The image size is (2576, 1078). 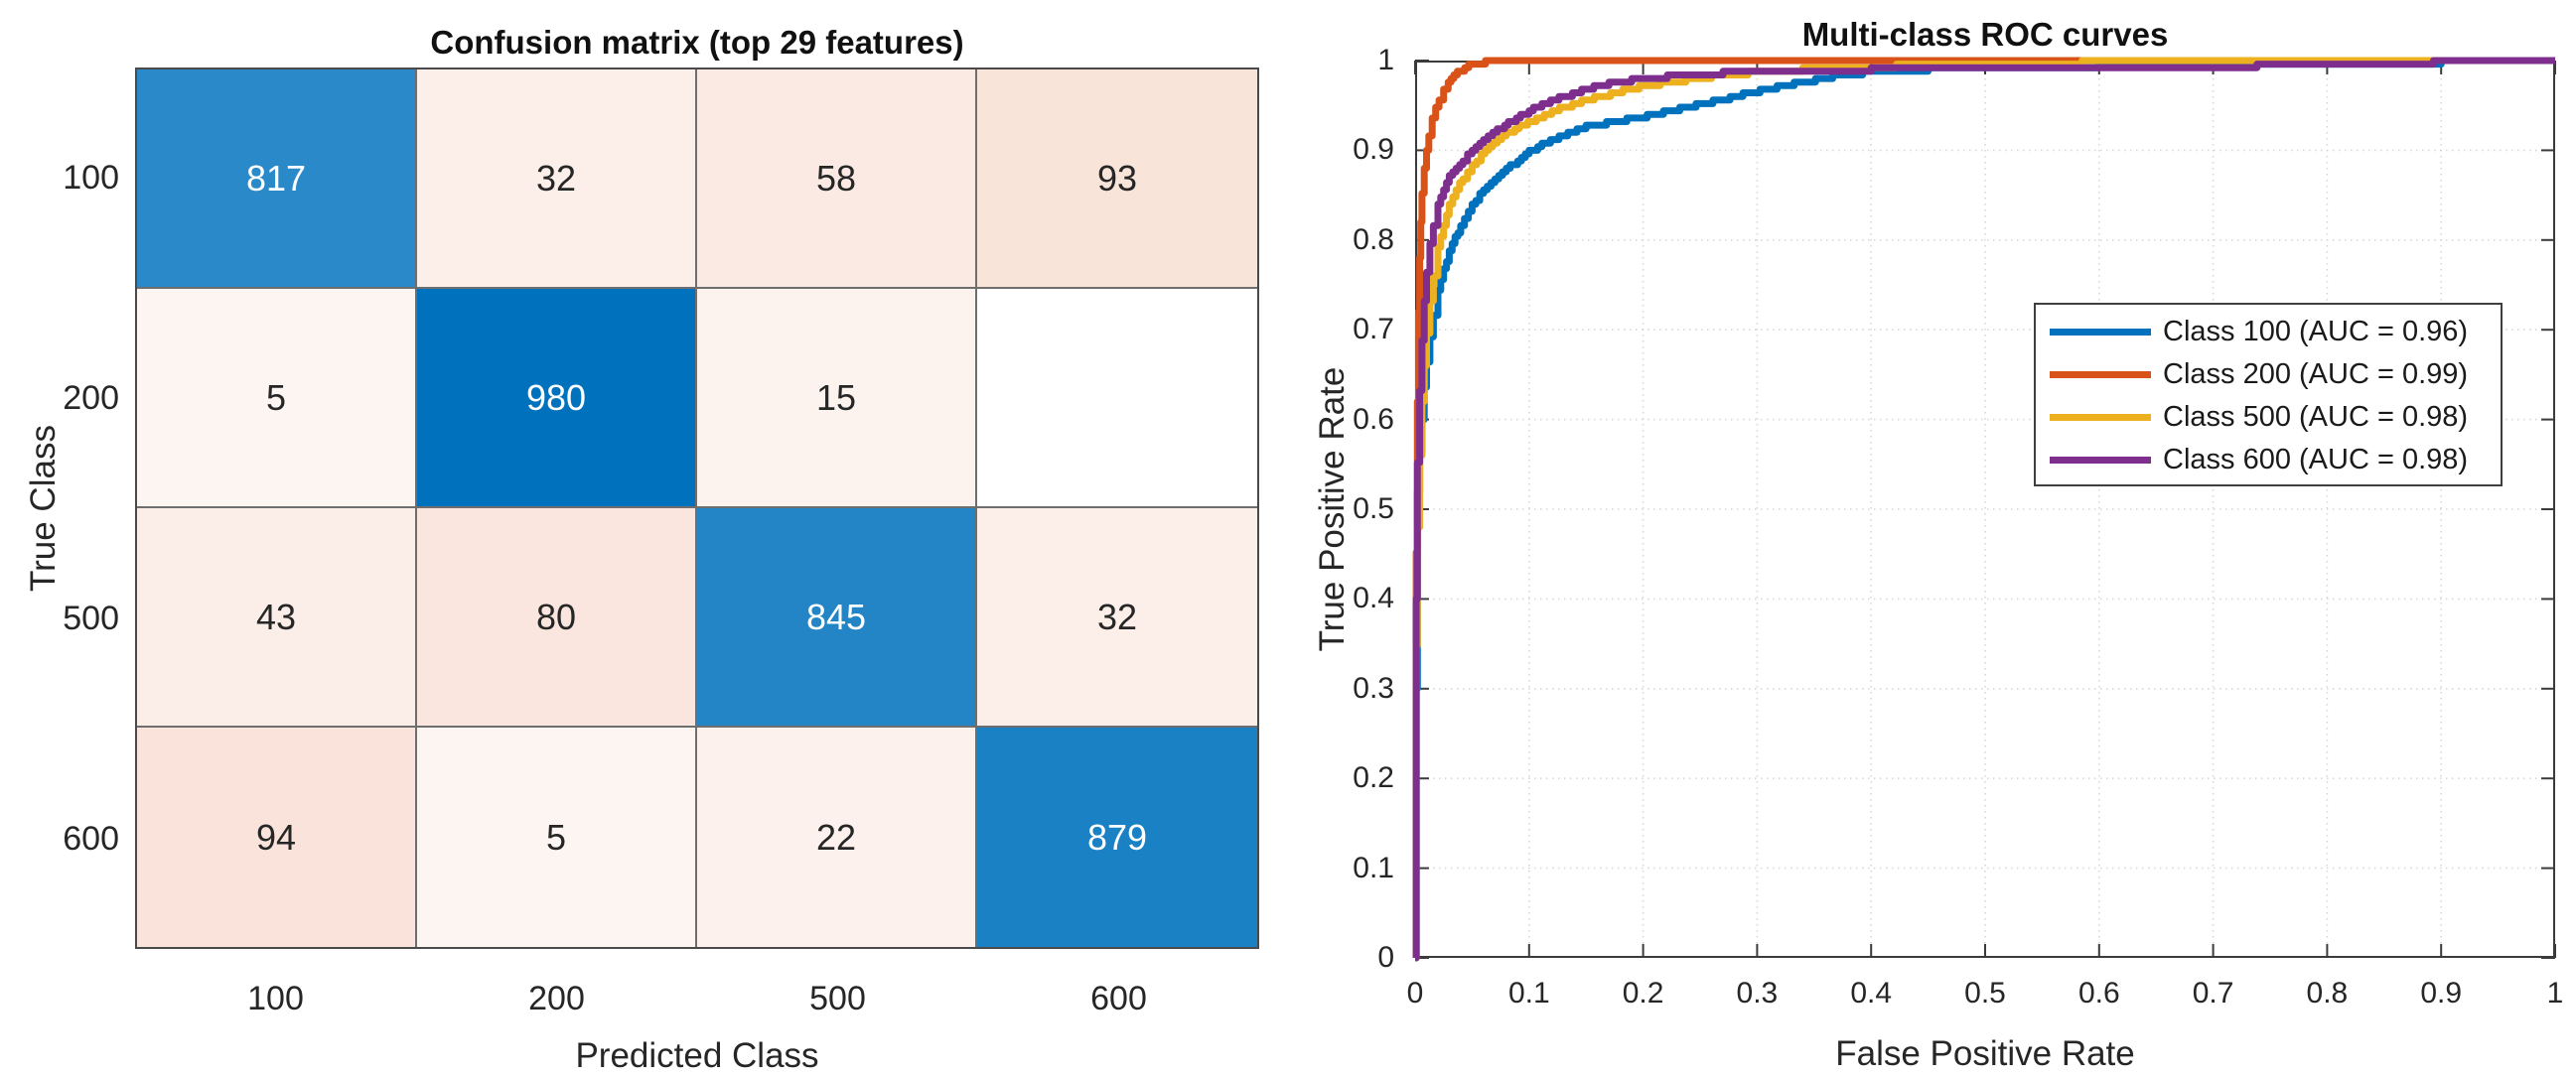 What do you see at coordinates (2316, 374) in the screenshot?
I see `legend-entry-label: Class 200 (AUC = 0.99)` at bounding box center [2316, 374].